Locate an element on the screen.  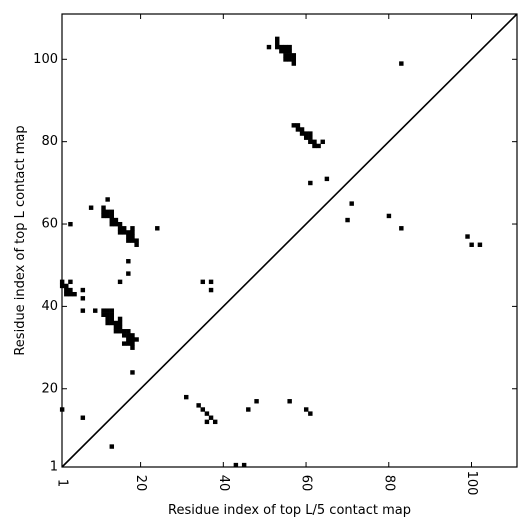
x-tick-label: 80 is located at coordinates (388, 483).